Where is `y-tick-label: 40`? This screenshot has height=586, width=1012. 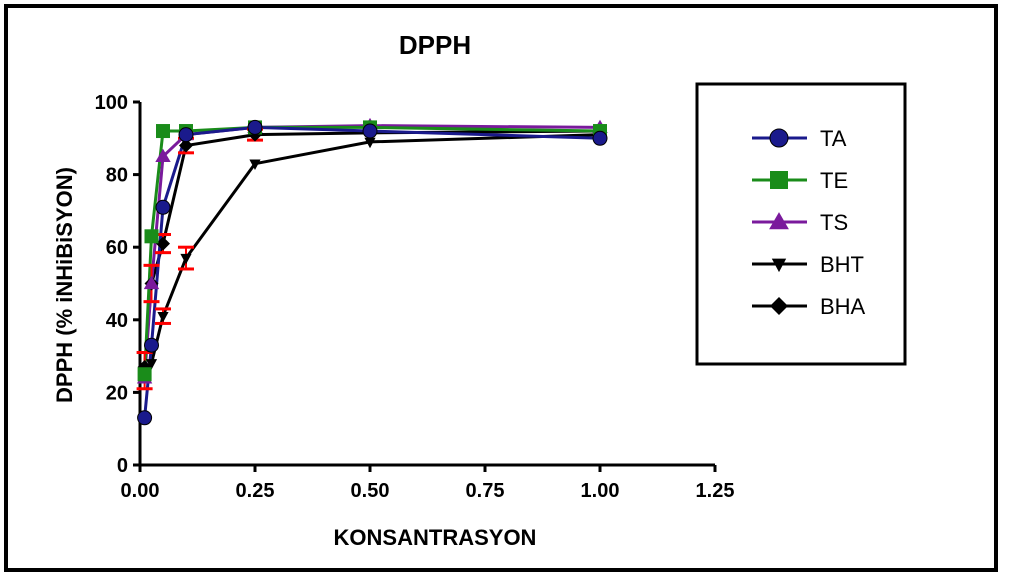
y-tick-label: 40 is located at coordinates (117, 321).